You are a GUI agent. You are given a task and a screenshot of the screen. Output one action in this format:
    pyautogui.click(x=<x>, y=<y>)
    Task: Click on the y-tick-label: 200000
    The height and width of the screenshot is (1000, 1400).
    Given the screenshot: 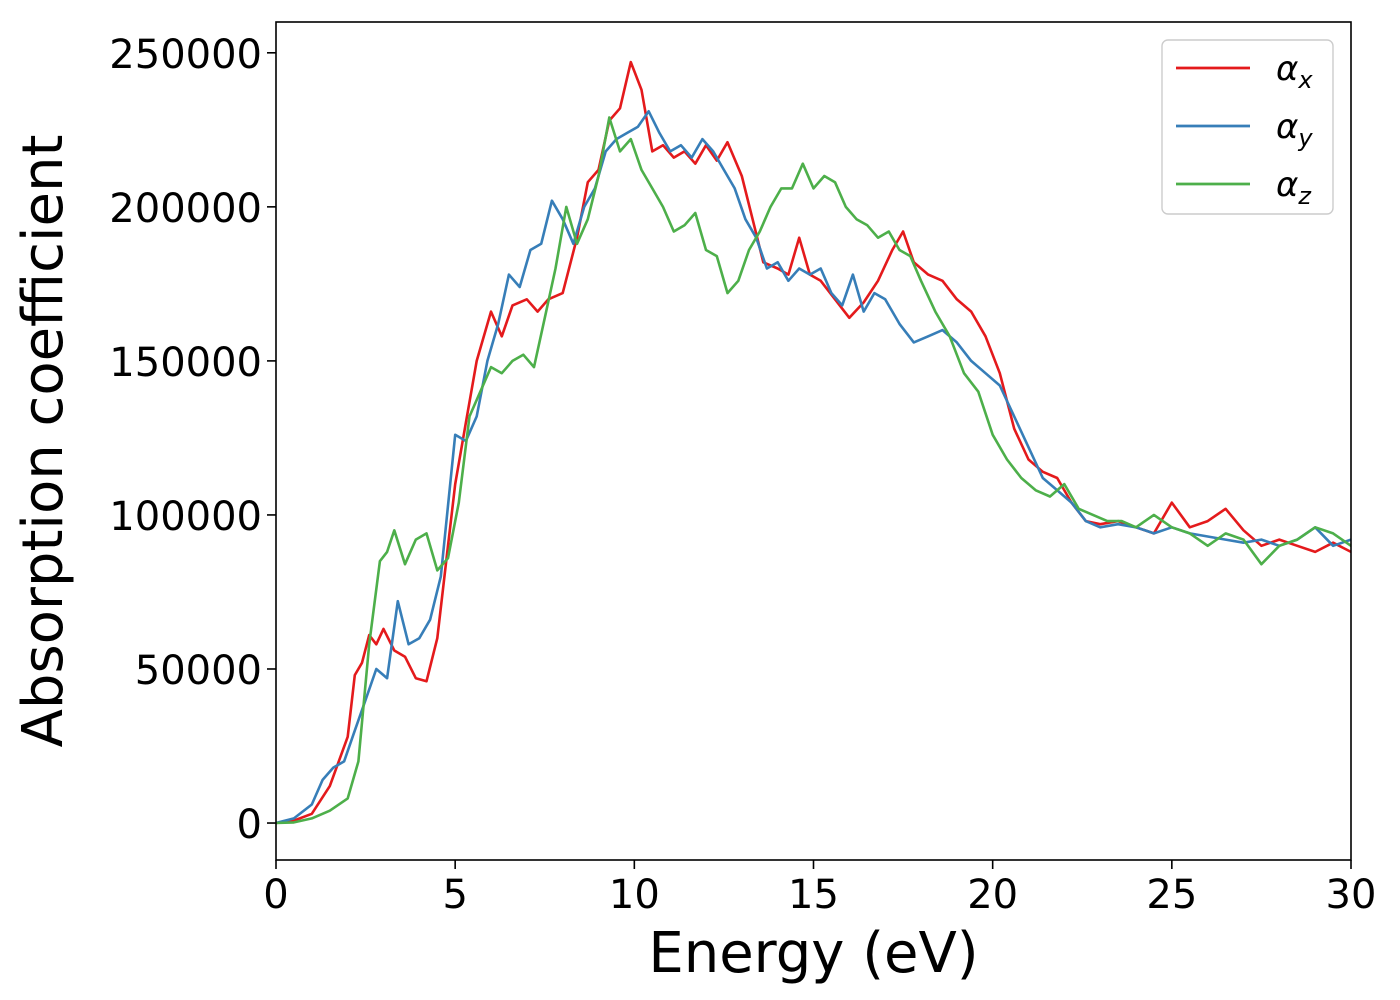 What is the action you would take?
    pyautogui.click(x=185, y=209)
    